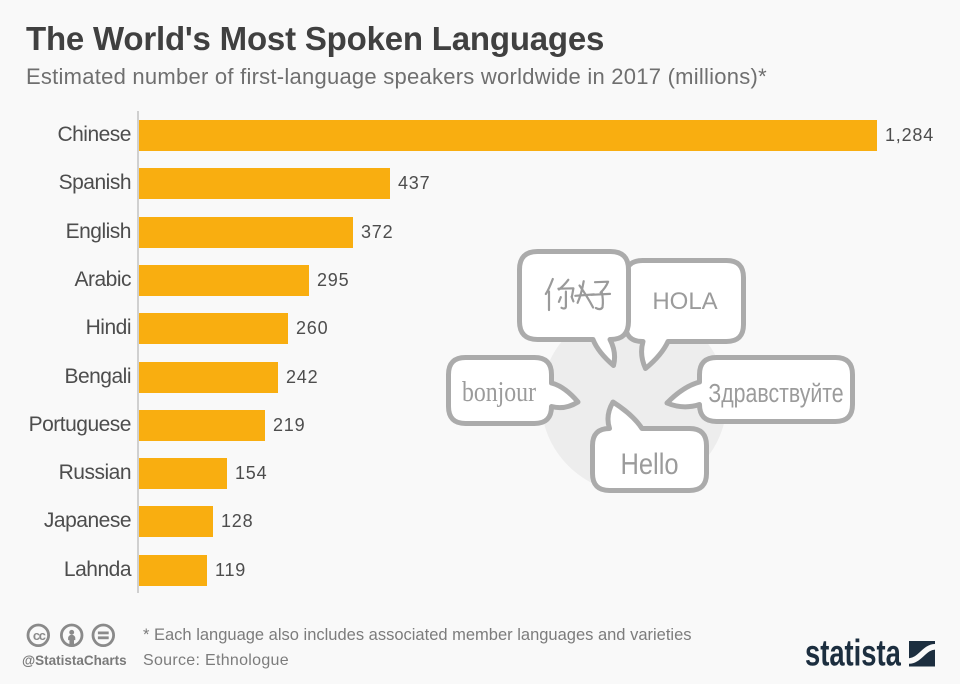 The height and width of the screenshot is (684, 960). Describe the element at coordinates (853, 652) in the screenshot. I see `svg-text: statista` at that location.